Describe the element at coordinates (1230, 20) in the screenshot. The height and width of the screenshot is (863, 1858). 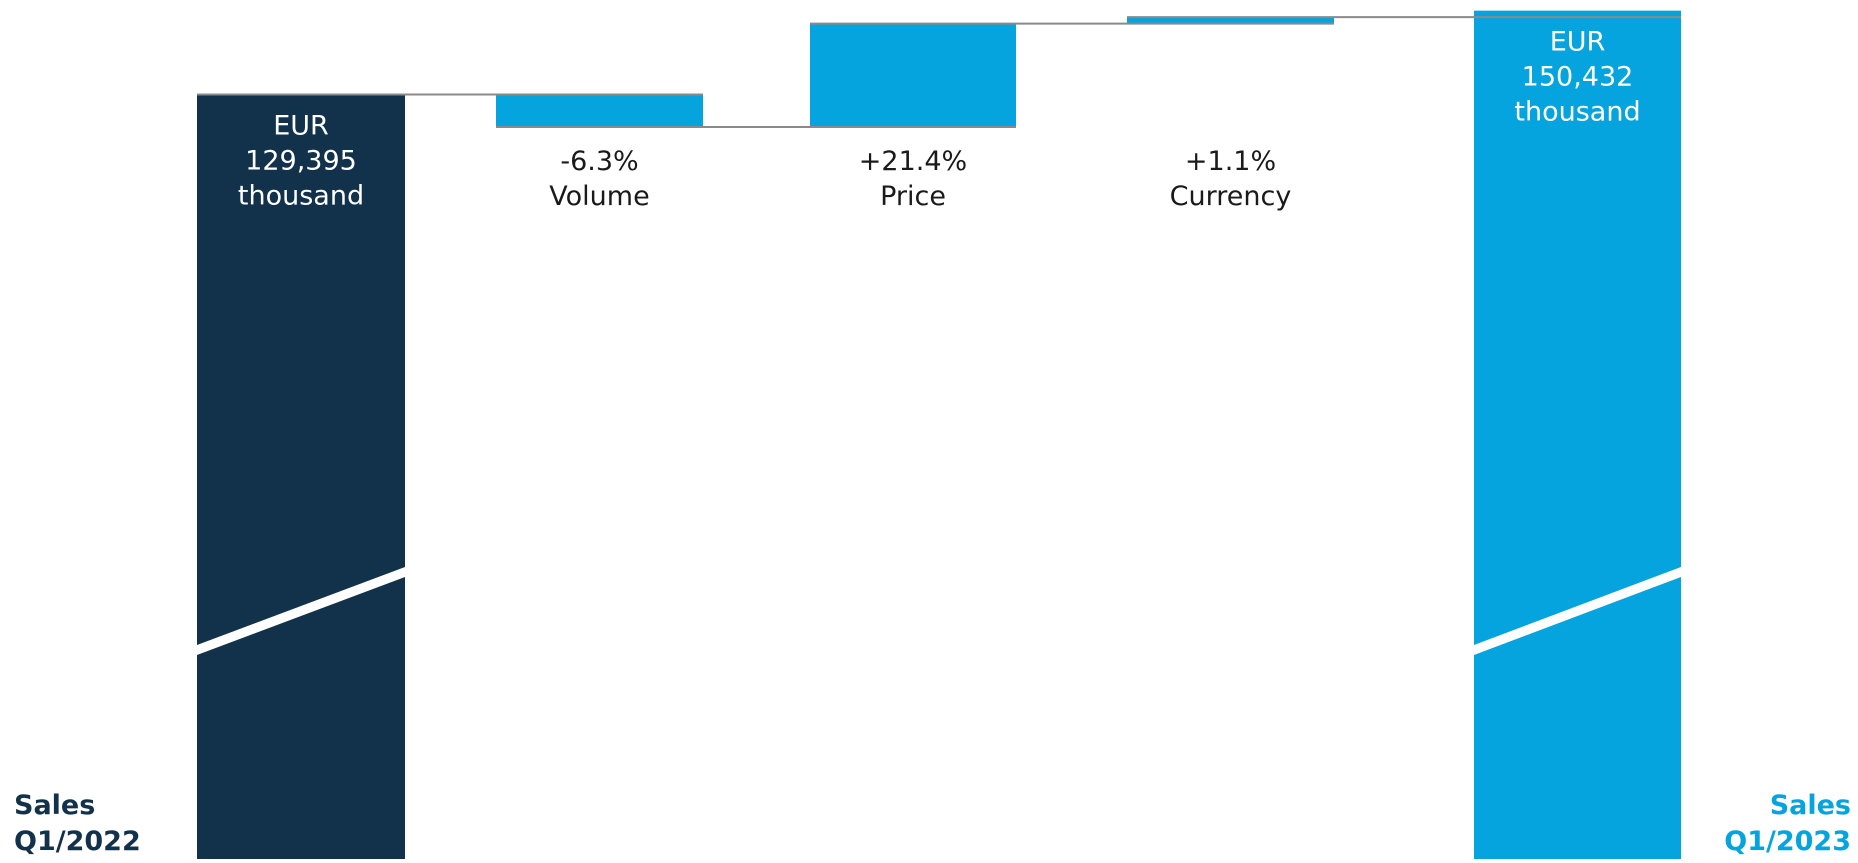
I see `bar-currency` at that location.